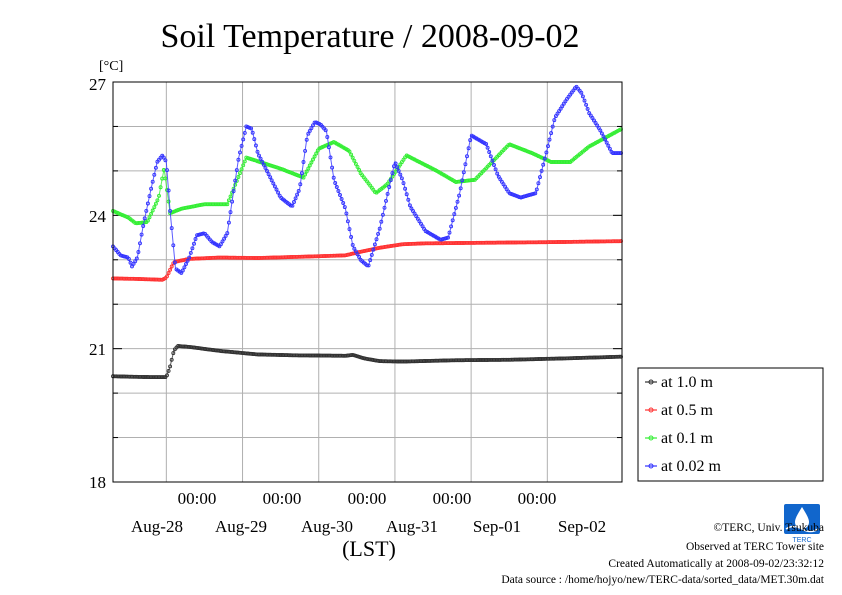 The image size is (842, 595). I want to click on x-axis-label: (LST), so click(369, 548).